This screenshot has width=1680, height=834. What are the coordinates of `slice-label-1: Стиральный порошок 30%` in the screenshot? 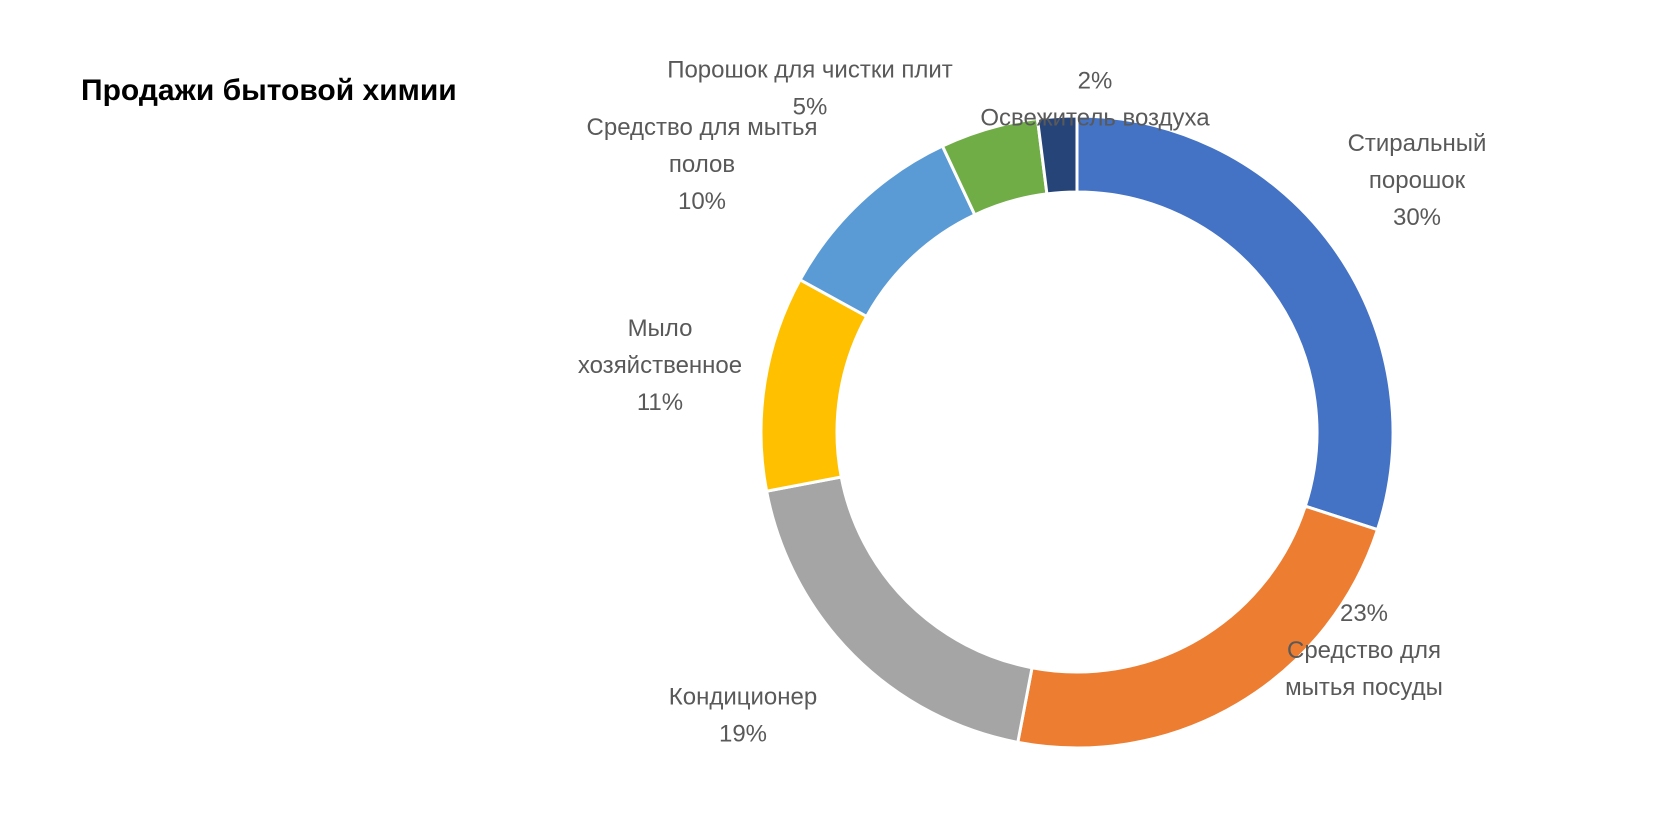 It's located at (1417, 180).